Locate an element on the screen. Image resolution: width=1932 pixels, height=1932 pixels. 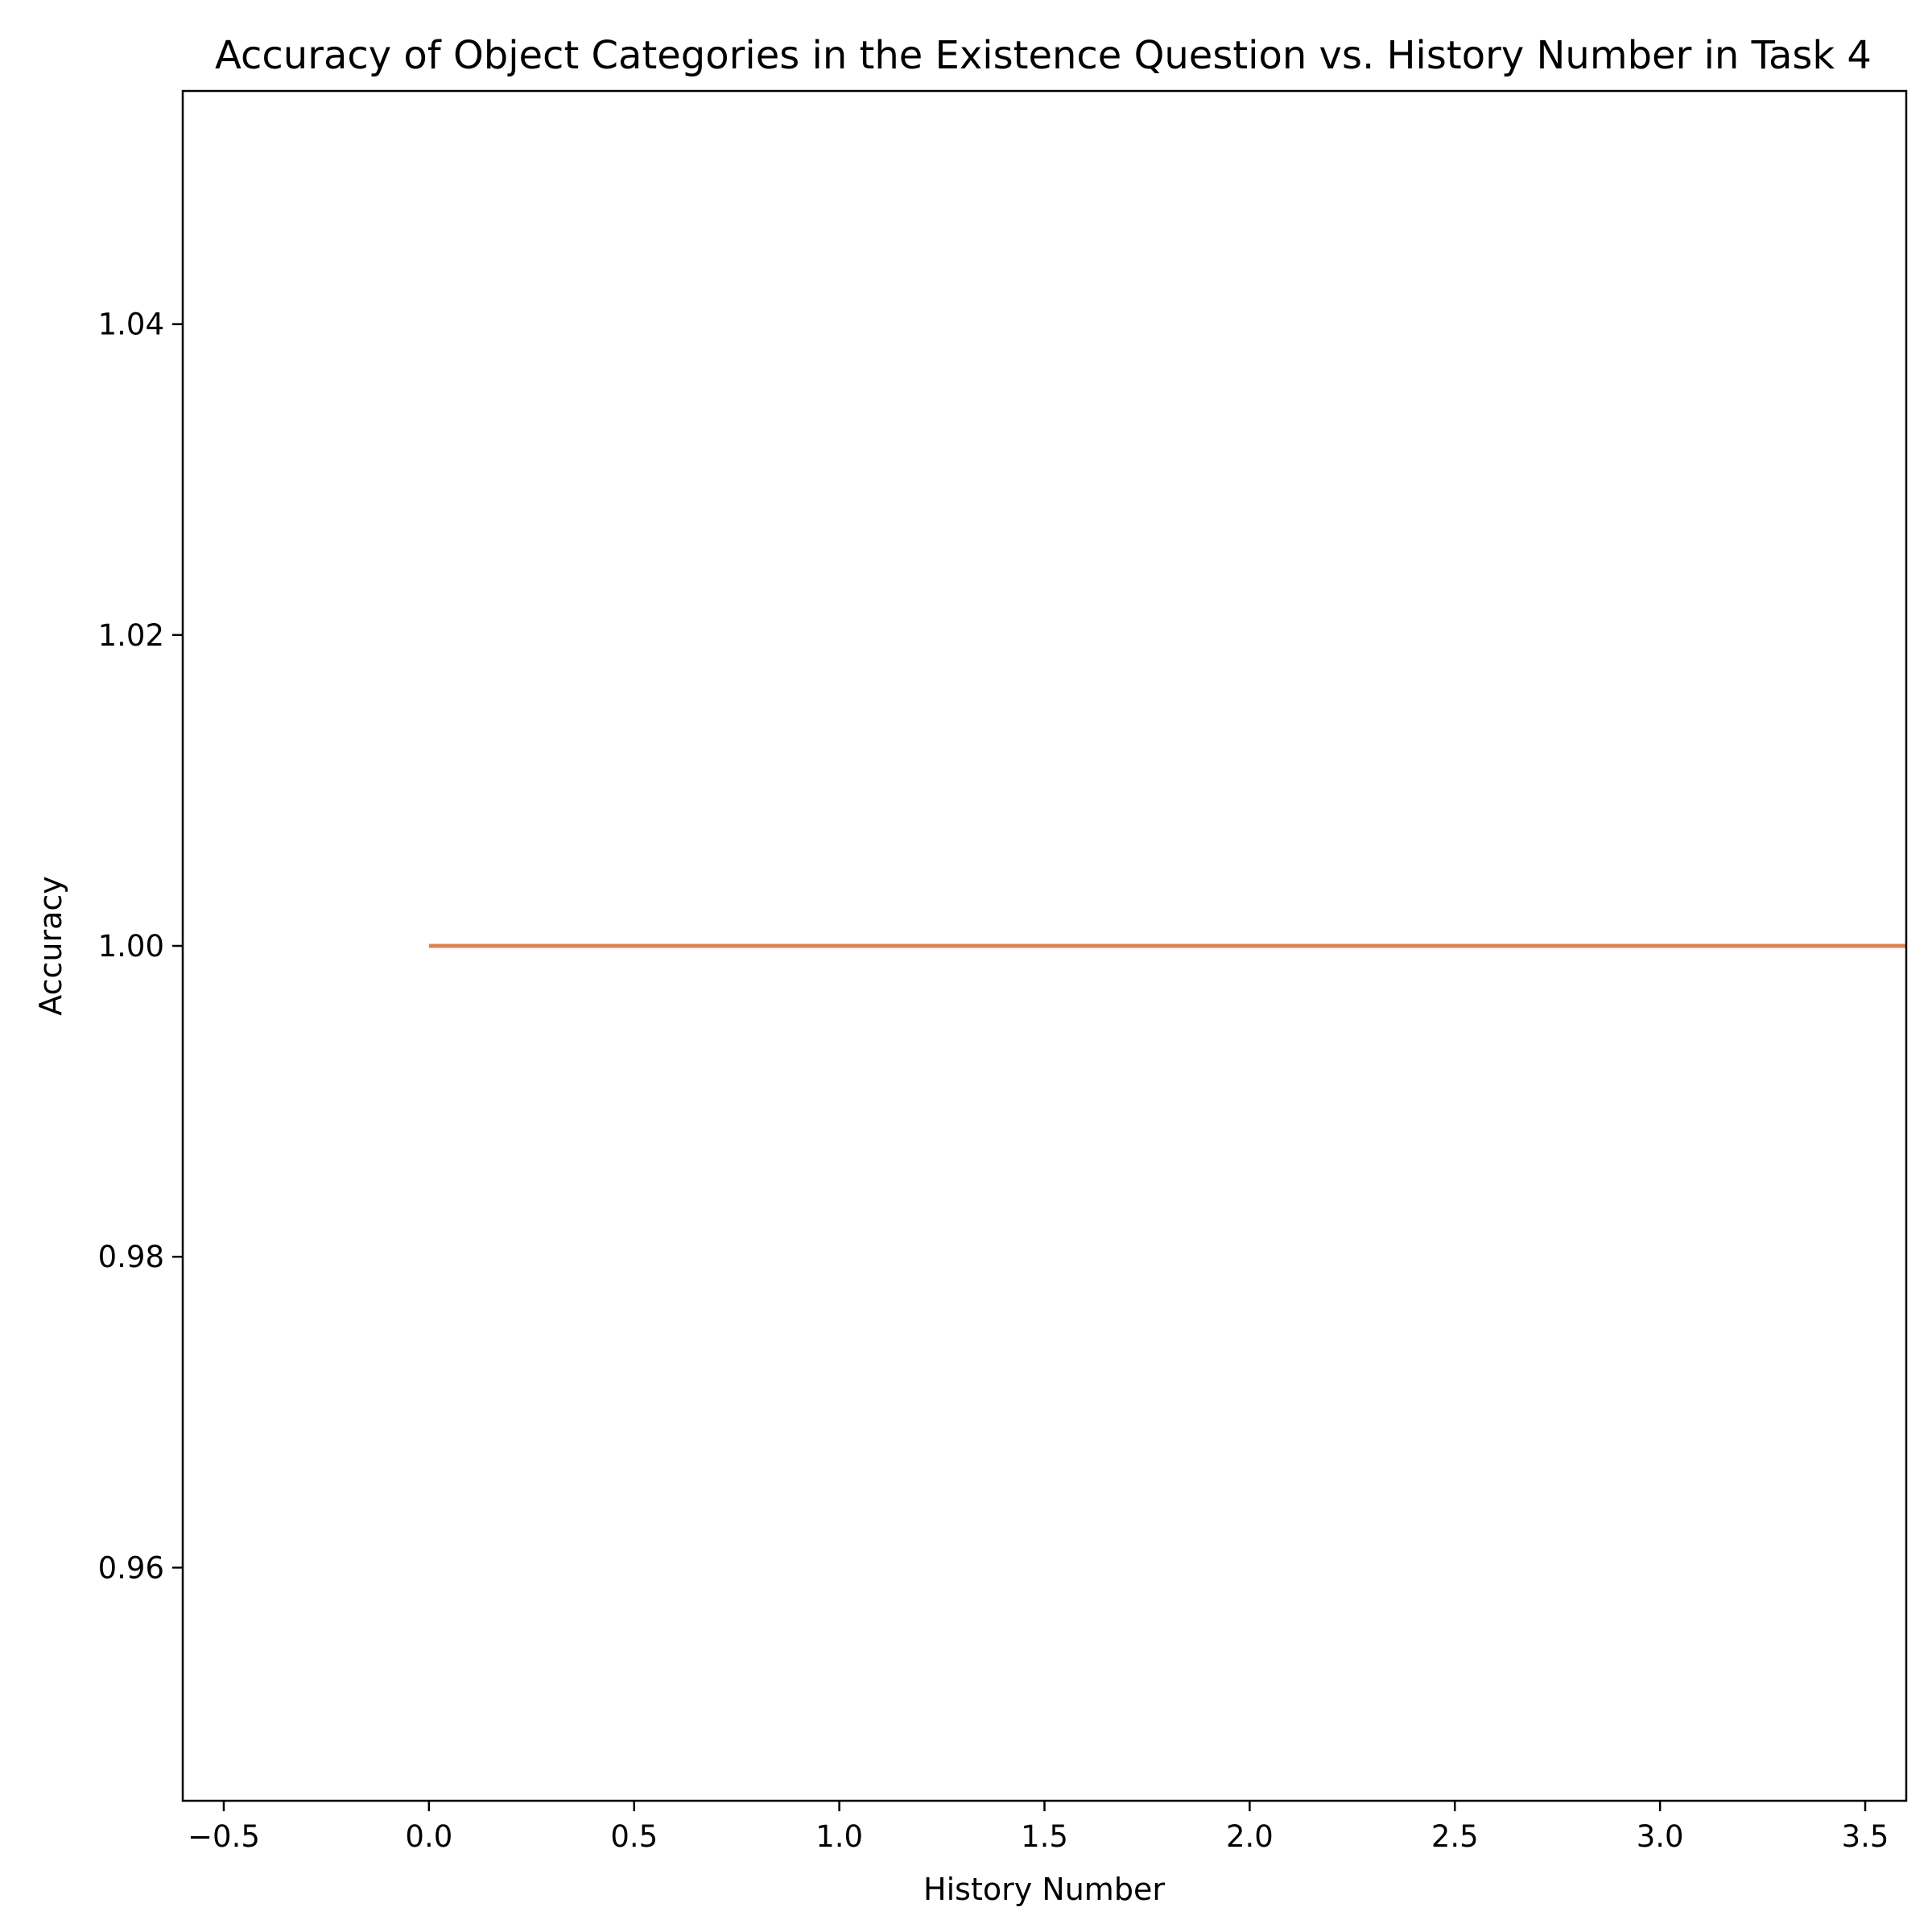
x-axis: −0.5 0.0 0.5 1.0 1.5 2.0 2.5 3.0 3.5 is located at coordinates (1038, 1827).